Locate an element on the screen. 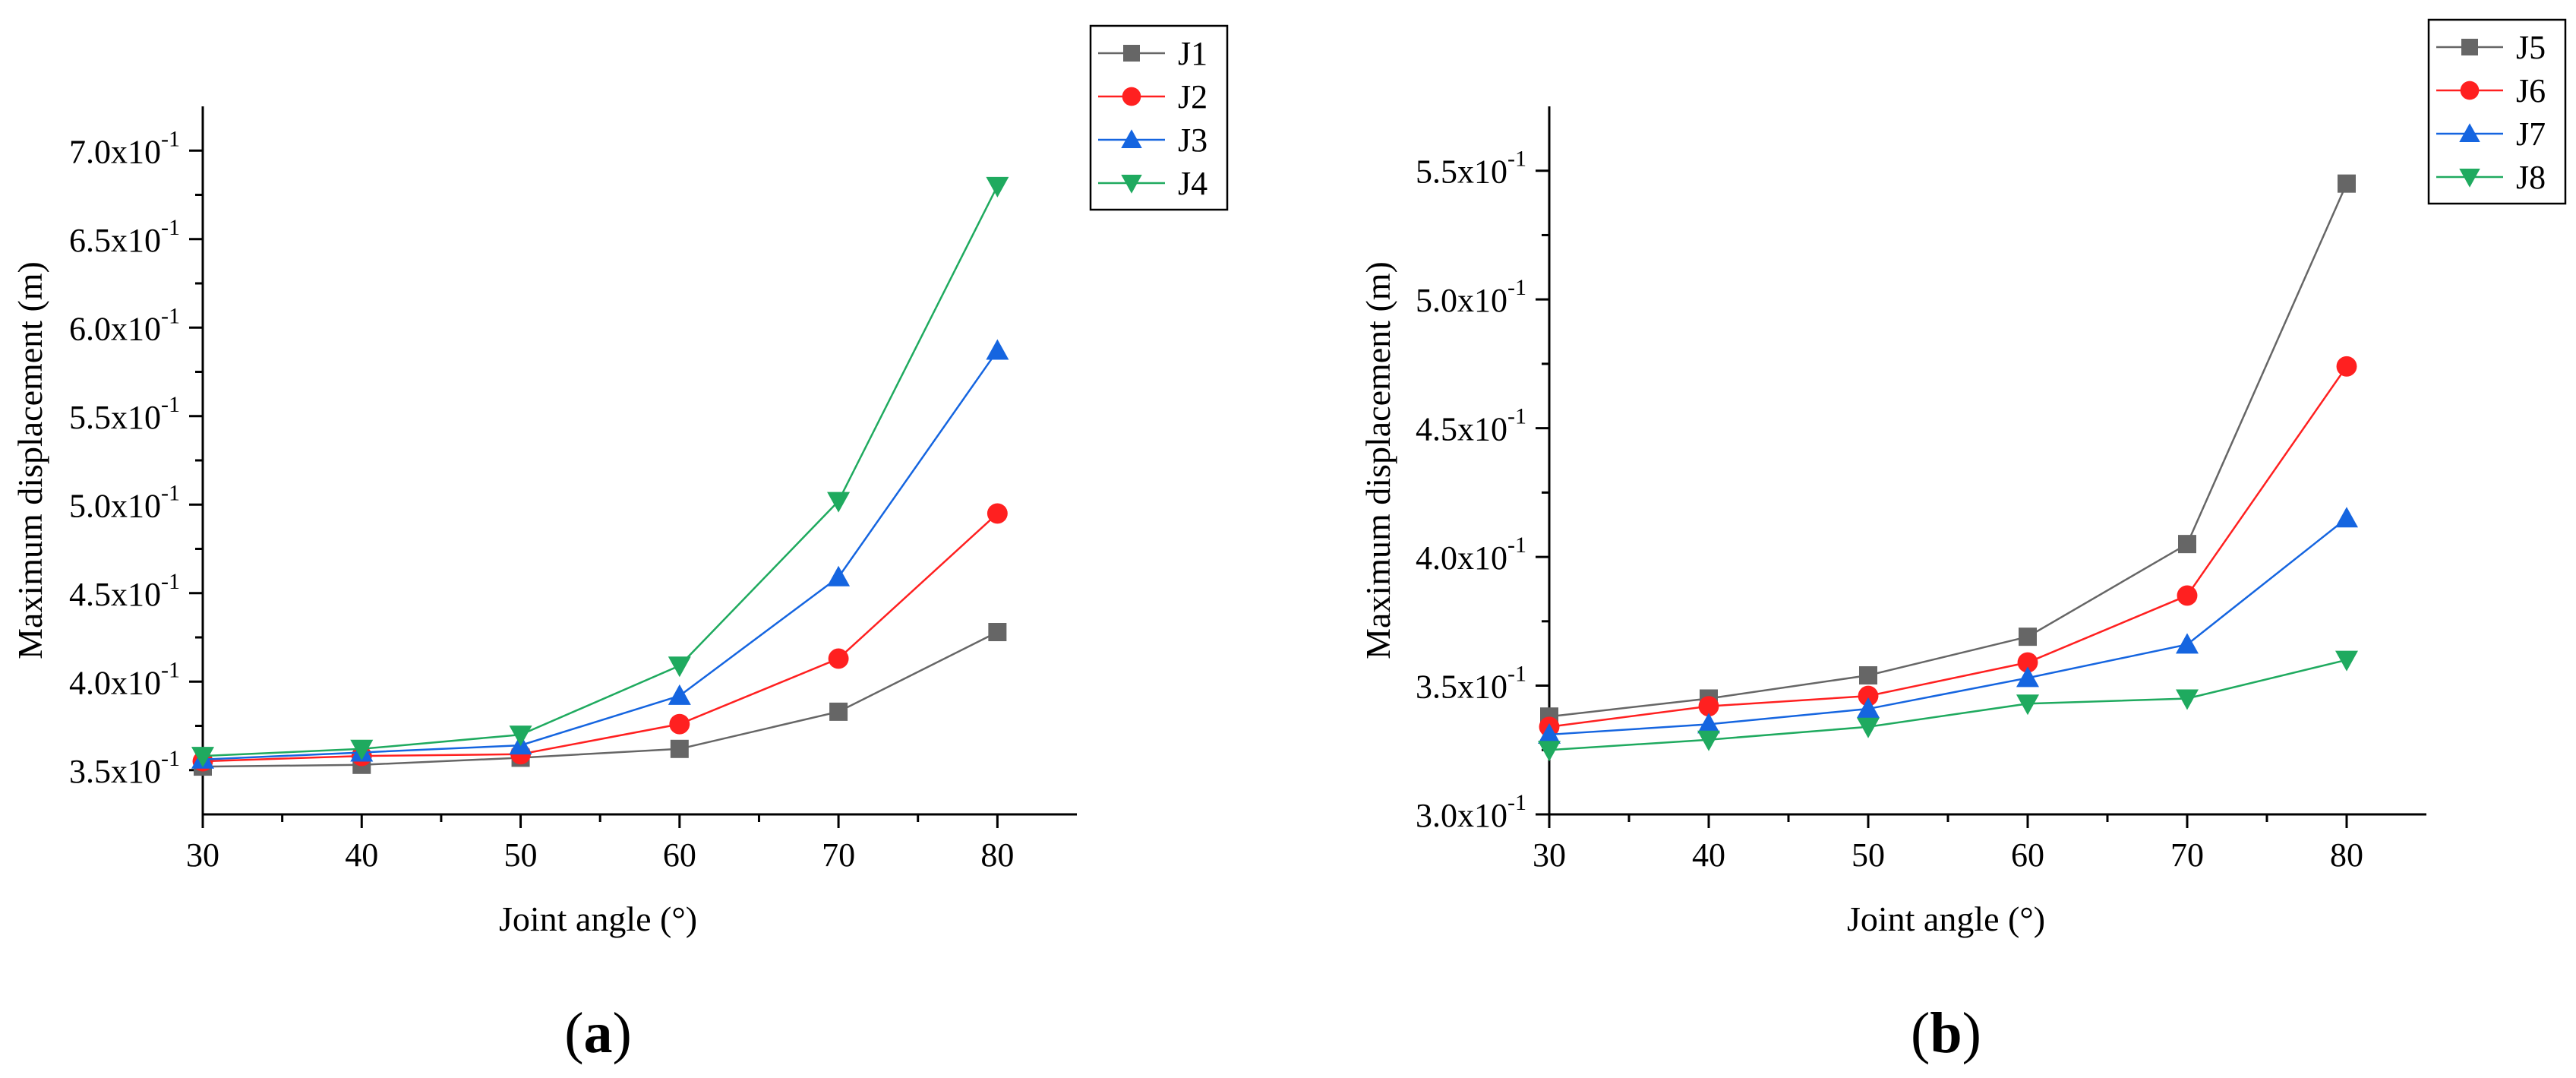 Image resolution: width=2576 pixels, height=1078 pixels. y-tick-label: 6.0x10⁻¹ is located at coordinates (125, 325).